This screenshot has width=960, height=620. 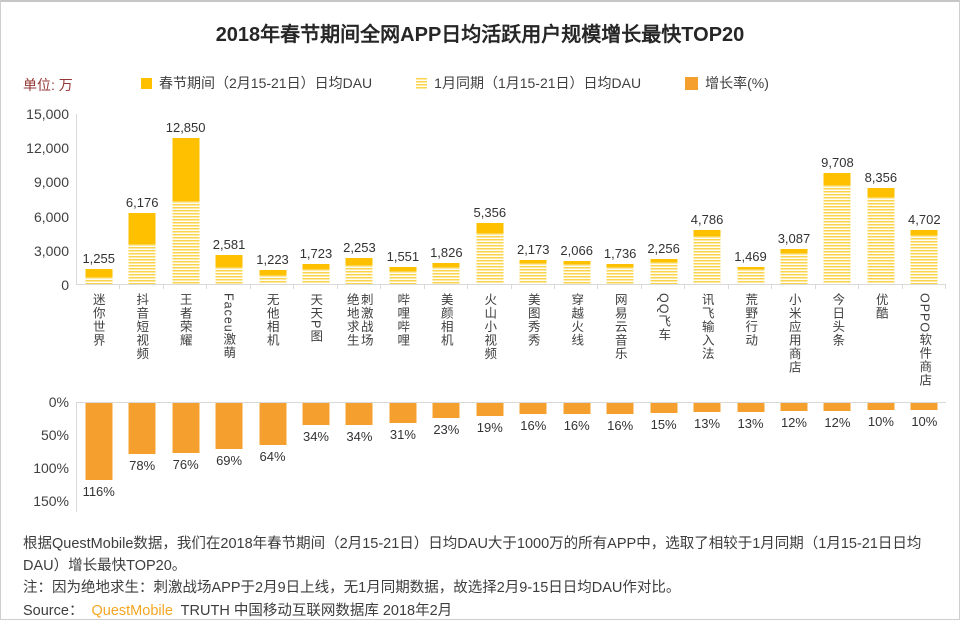 I want to click on growth-value-label: 78%, so click(x=142, y=465).